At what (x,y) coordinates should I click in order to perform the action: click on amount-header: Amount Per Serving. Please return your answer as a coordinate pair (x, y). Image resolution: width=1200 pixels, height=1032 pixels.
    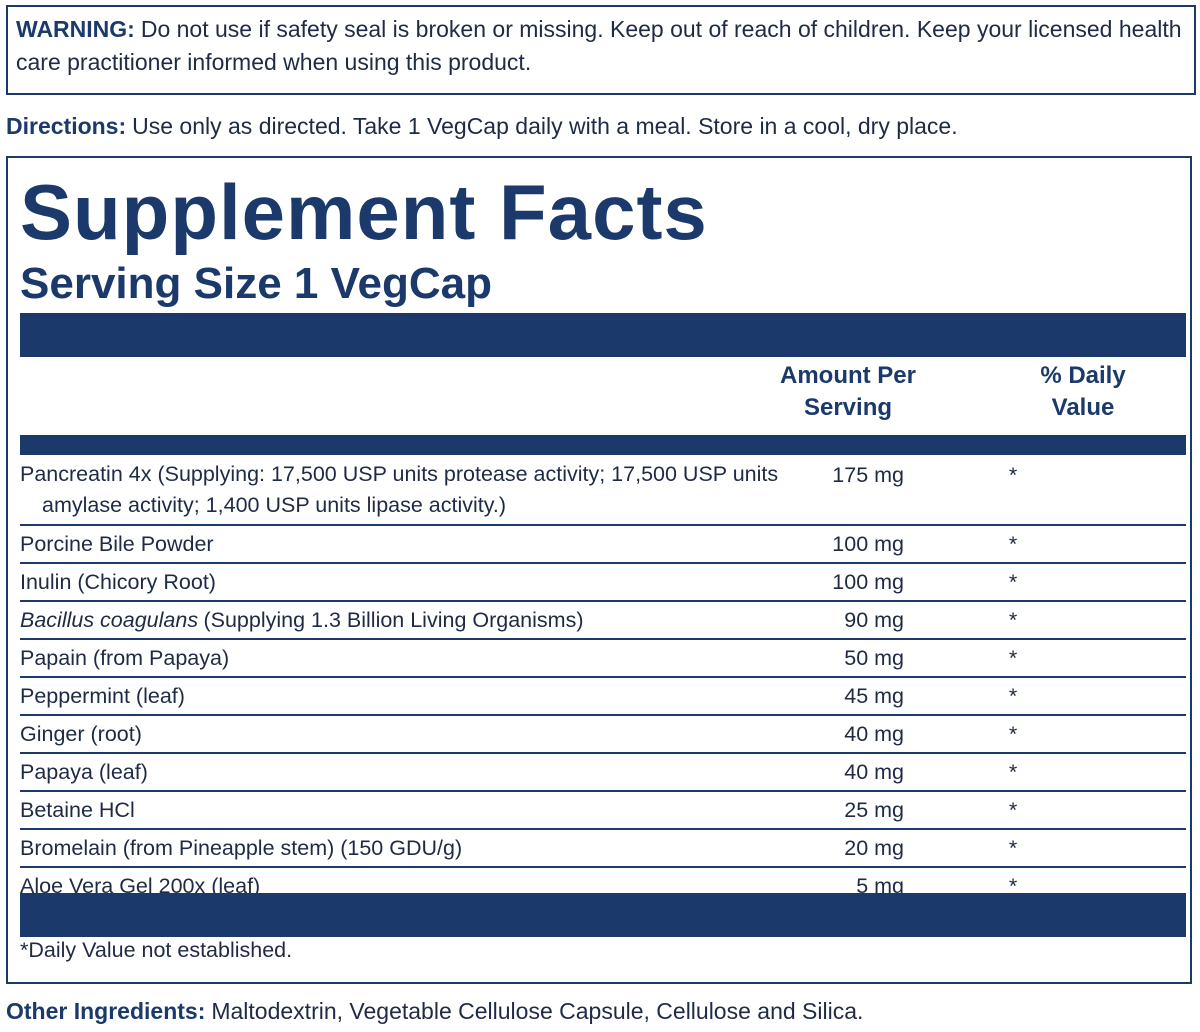
    Looking at the image, I should click on (847, 391).